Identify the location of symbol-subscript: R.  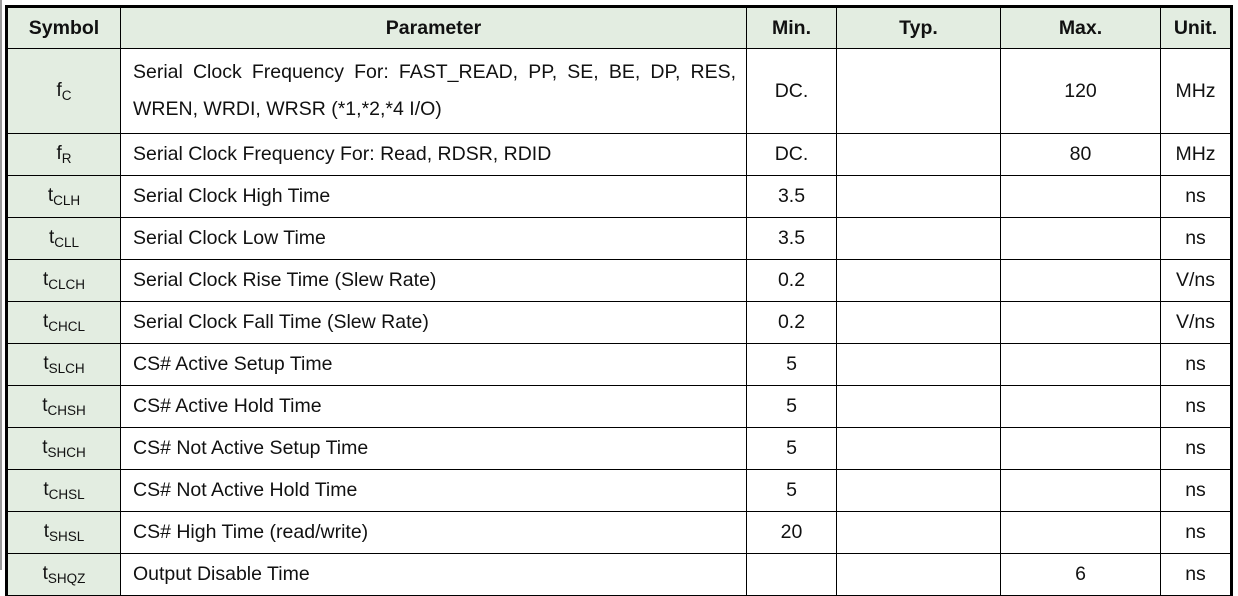
(66, 158).